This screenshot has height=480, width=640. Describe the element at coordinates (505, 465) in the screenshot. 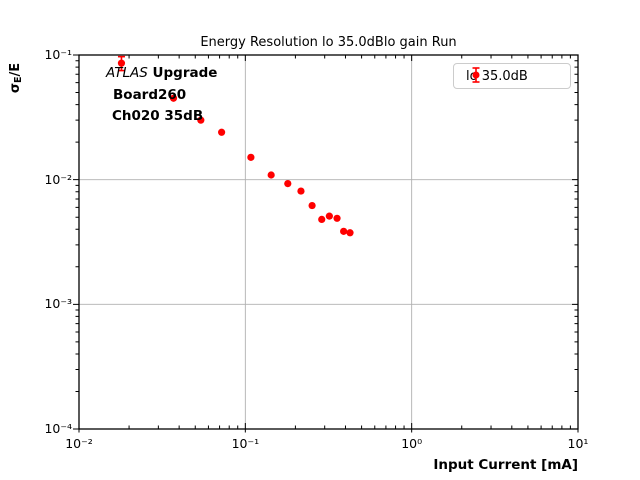

I see `x-axis-label: Input Current [mA]` at that location.